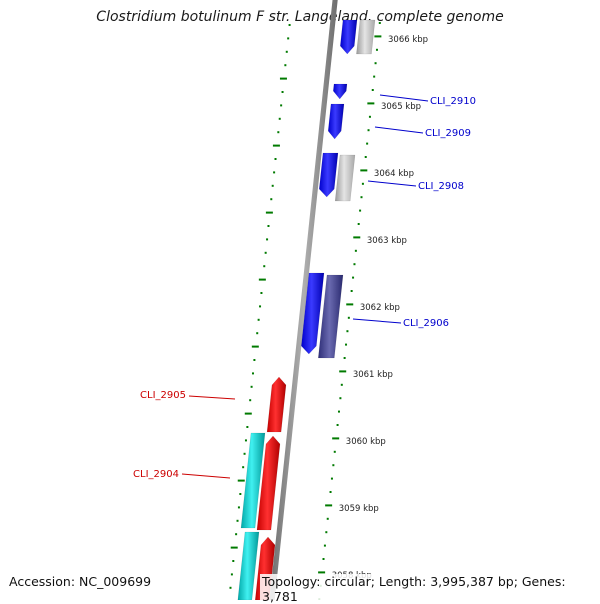 This screenshot has height=604, width=600. I want to click on kbp-tick-label: 3061 kbp, so click(373, 375).